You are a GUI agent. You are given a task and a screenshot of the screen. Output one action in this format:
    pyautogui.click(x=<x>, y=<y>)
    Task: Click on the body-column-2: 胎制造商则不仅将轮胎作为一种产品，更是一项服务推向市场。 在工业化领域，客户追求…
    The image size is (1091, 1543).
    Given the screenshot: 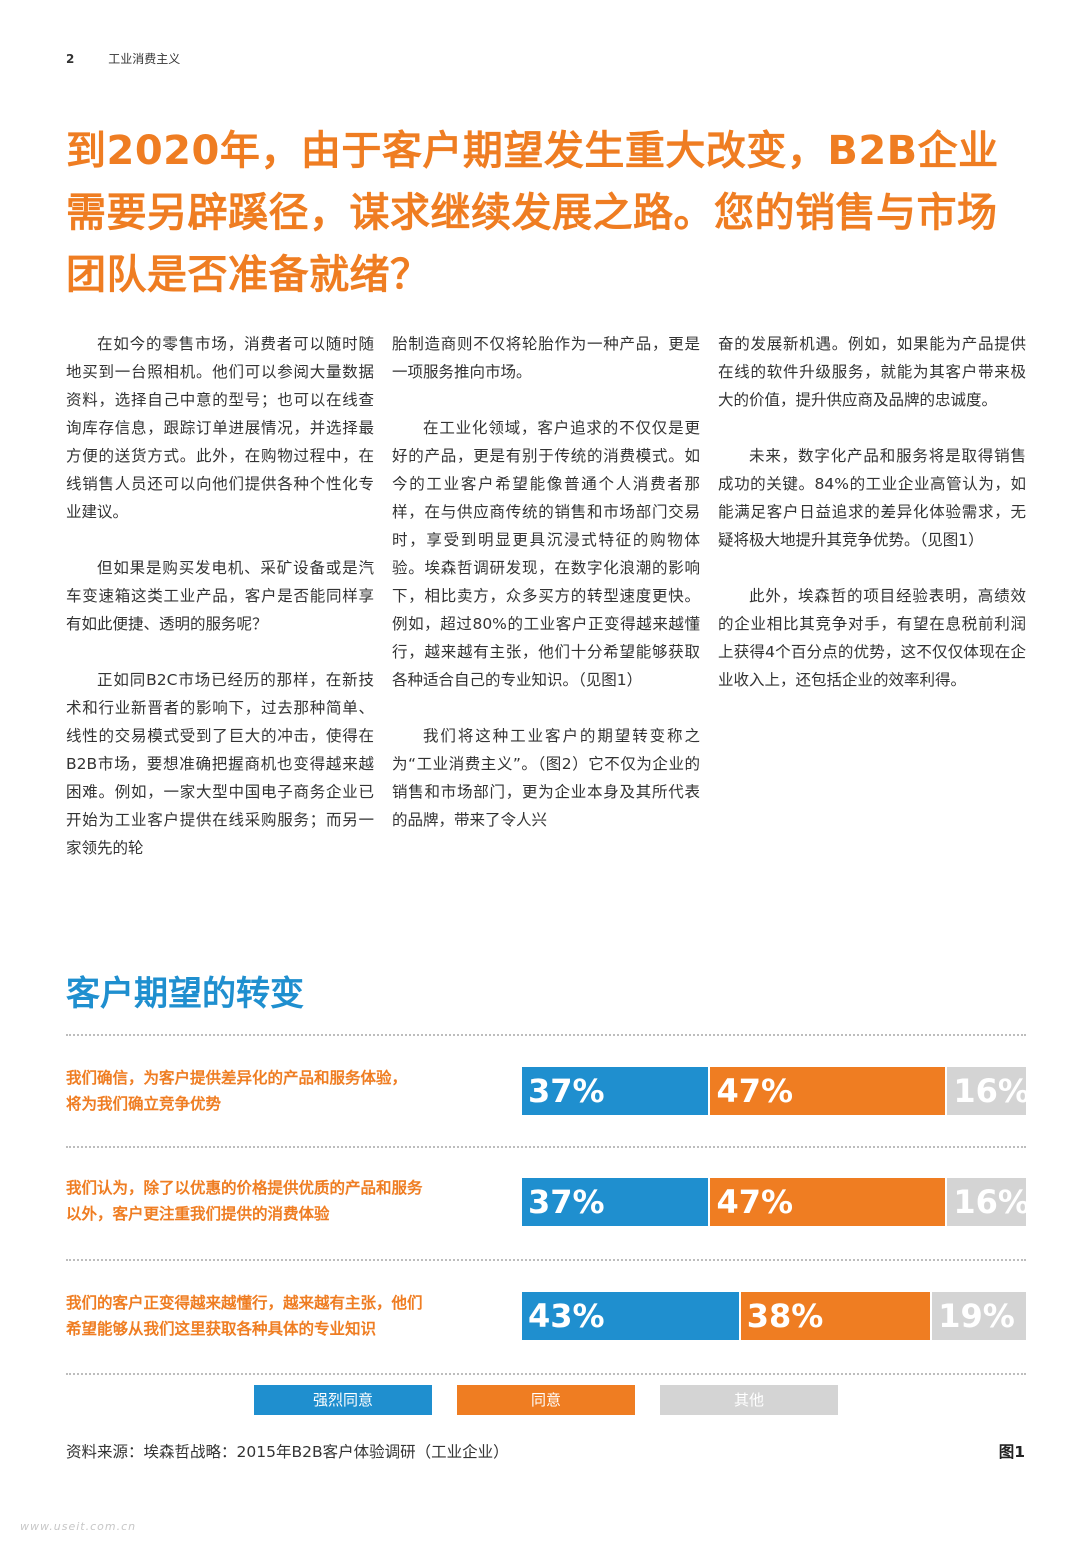 What is the action you would take?
    pyautogui.click(x=546, y=596)
    